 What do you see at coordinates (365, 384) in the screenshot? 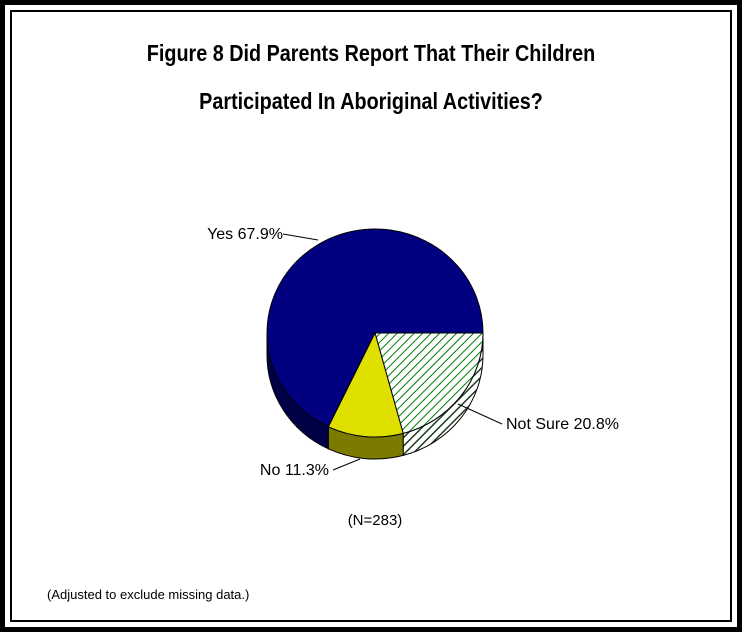
I see `pie-slice-no` at bounding box center [365, 384].